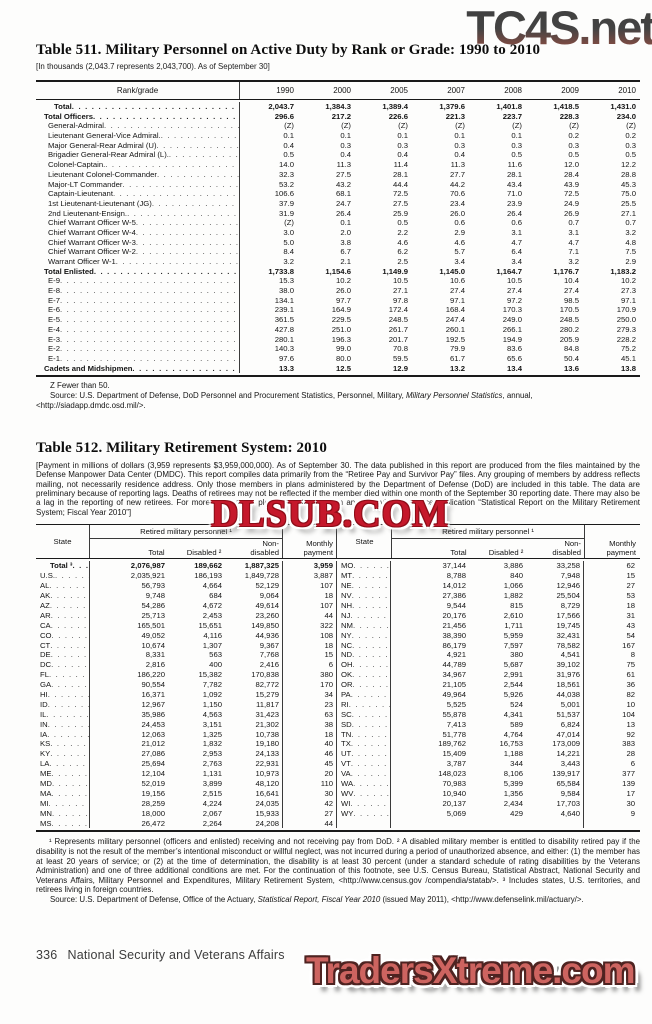 This screenshot has height=1024, width=652. I want to click on state-cell: KY, so click(63, 754).